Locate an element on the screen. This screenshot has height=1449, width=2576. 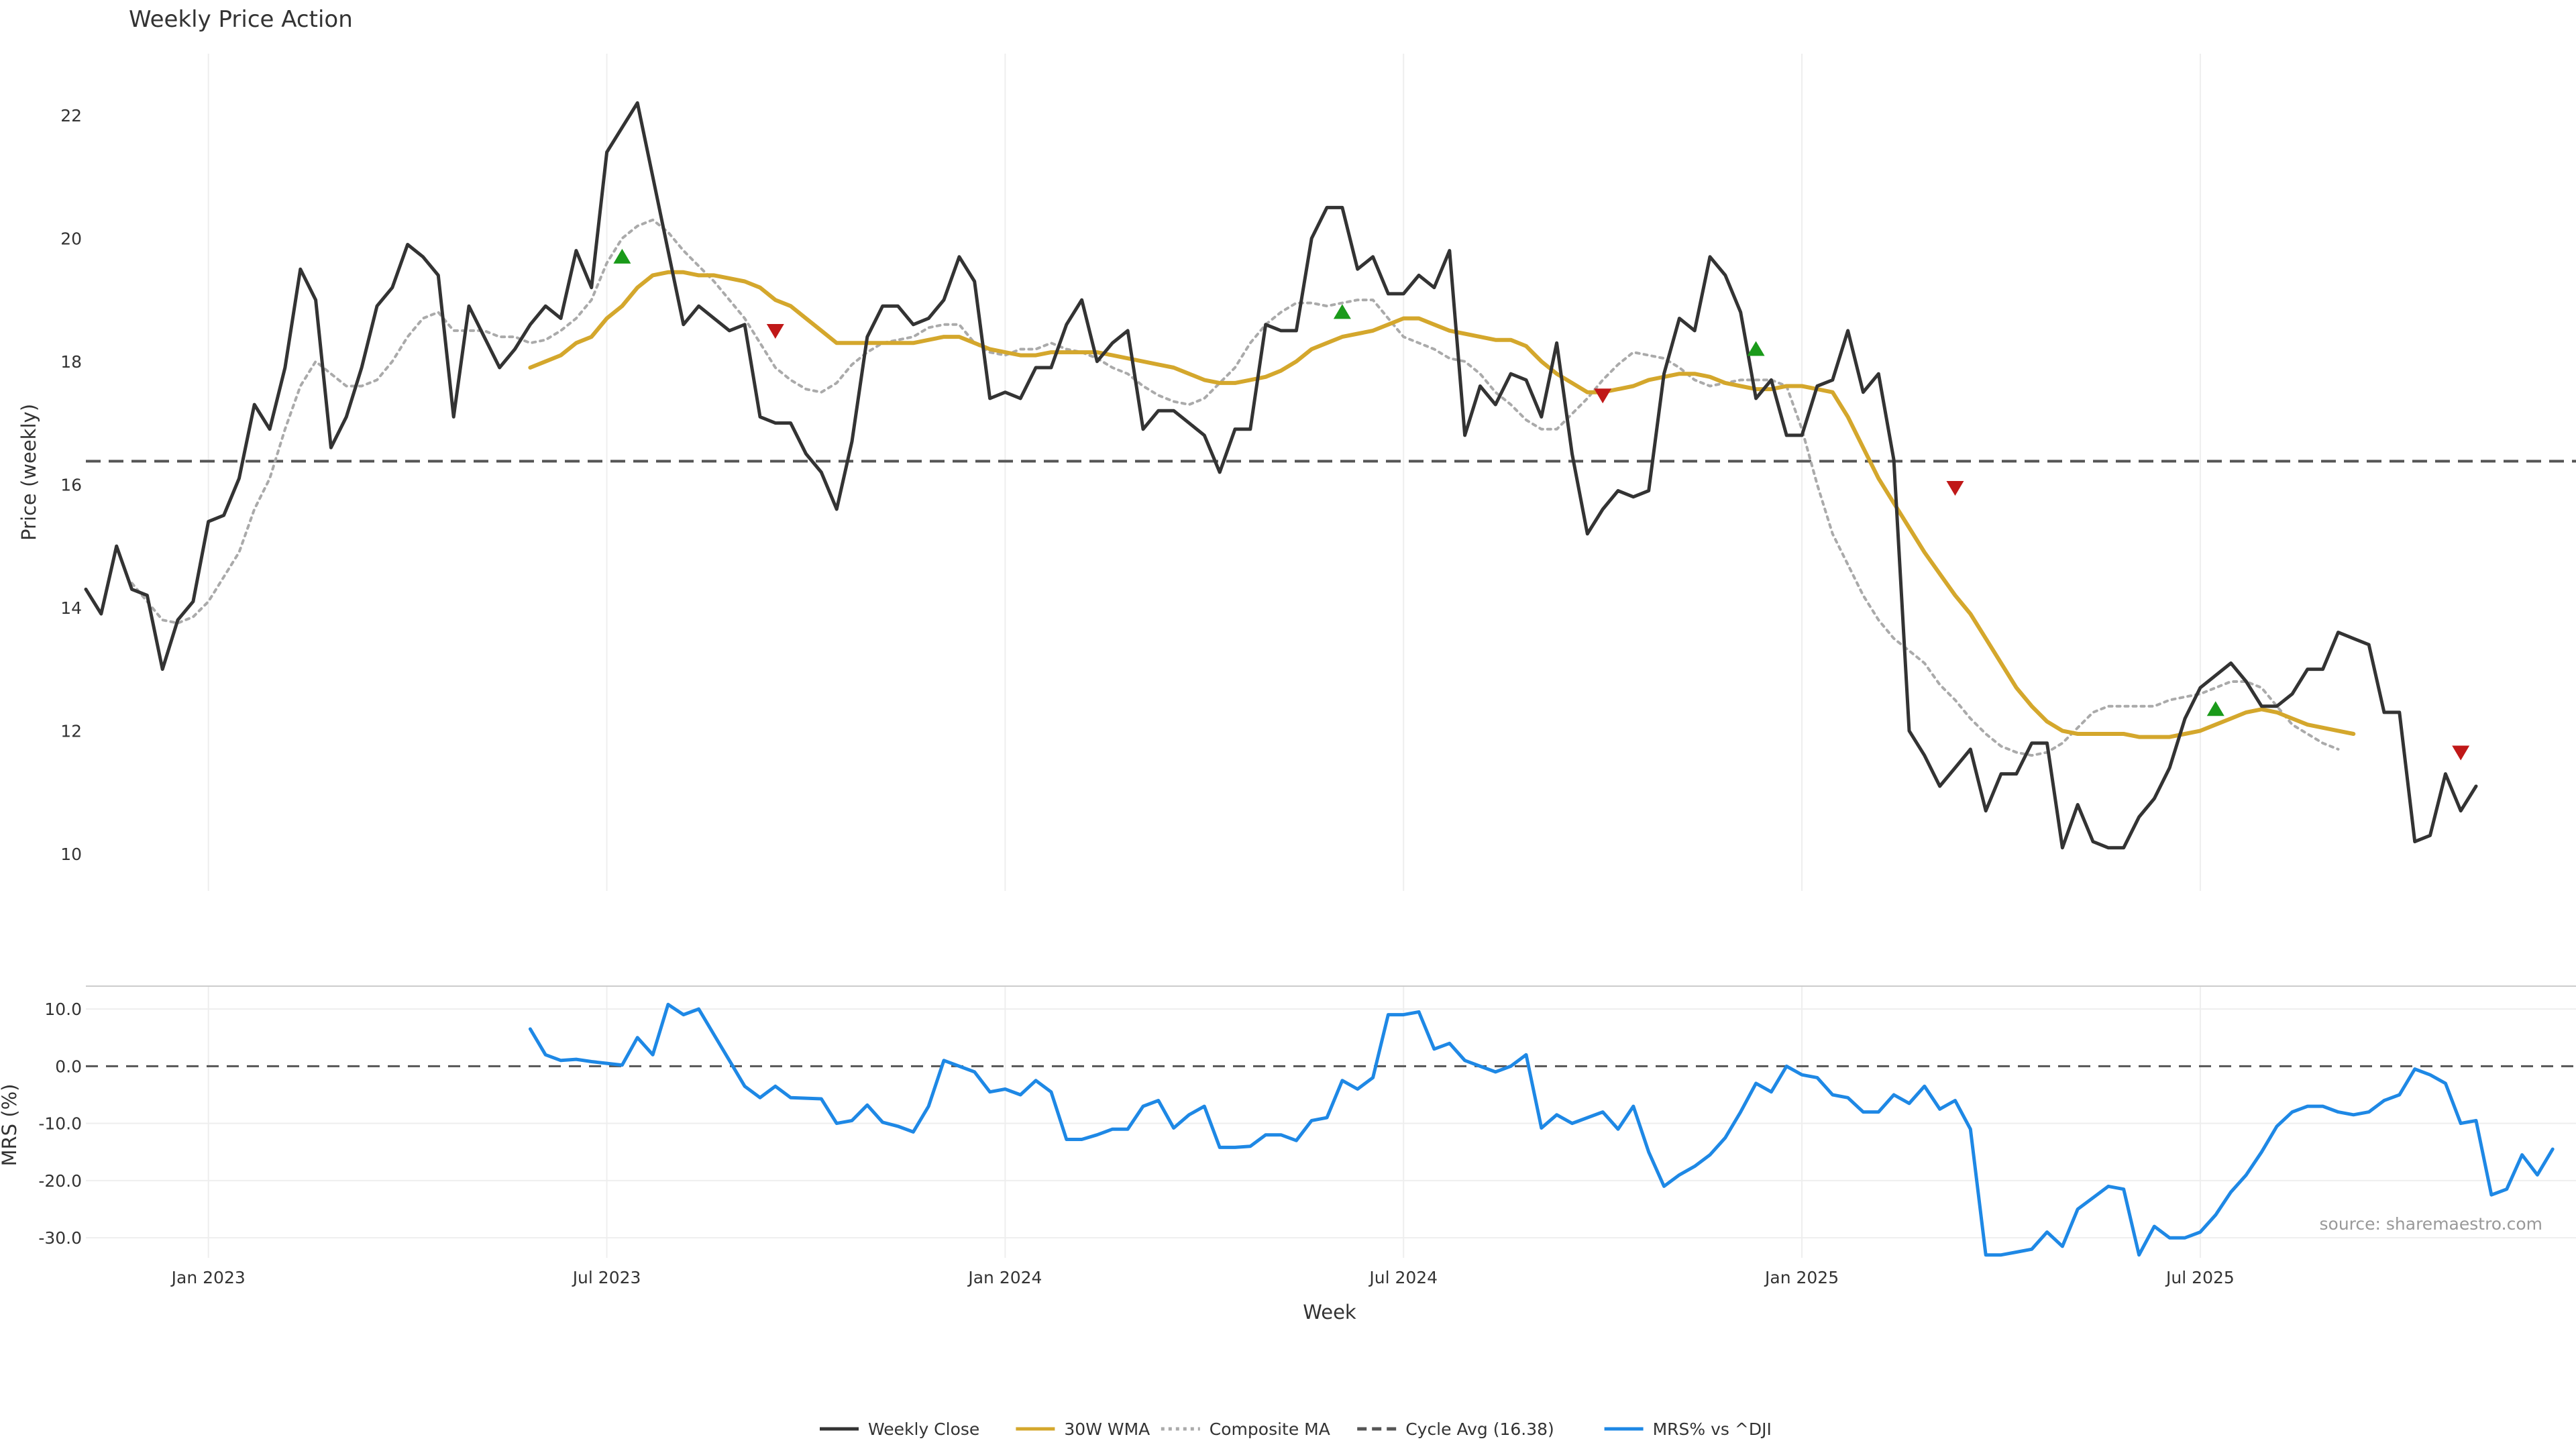
legend-label: MRS% vs ^DJI is located at coordinates (1712, 1429).